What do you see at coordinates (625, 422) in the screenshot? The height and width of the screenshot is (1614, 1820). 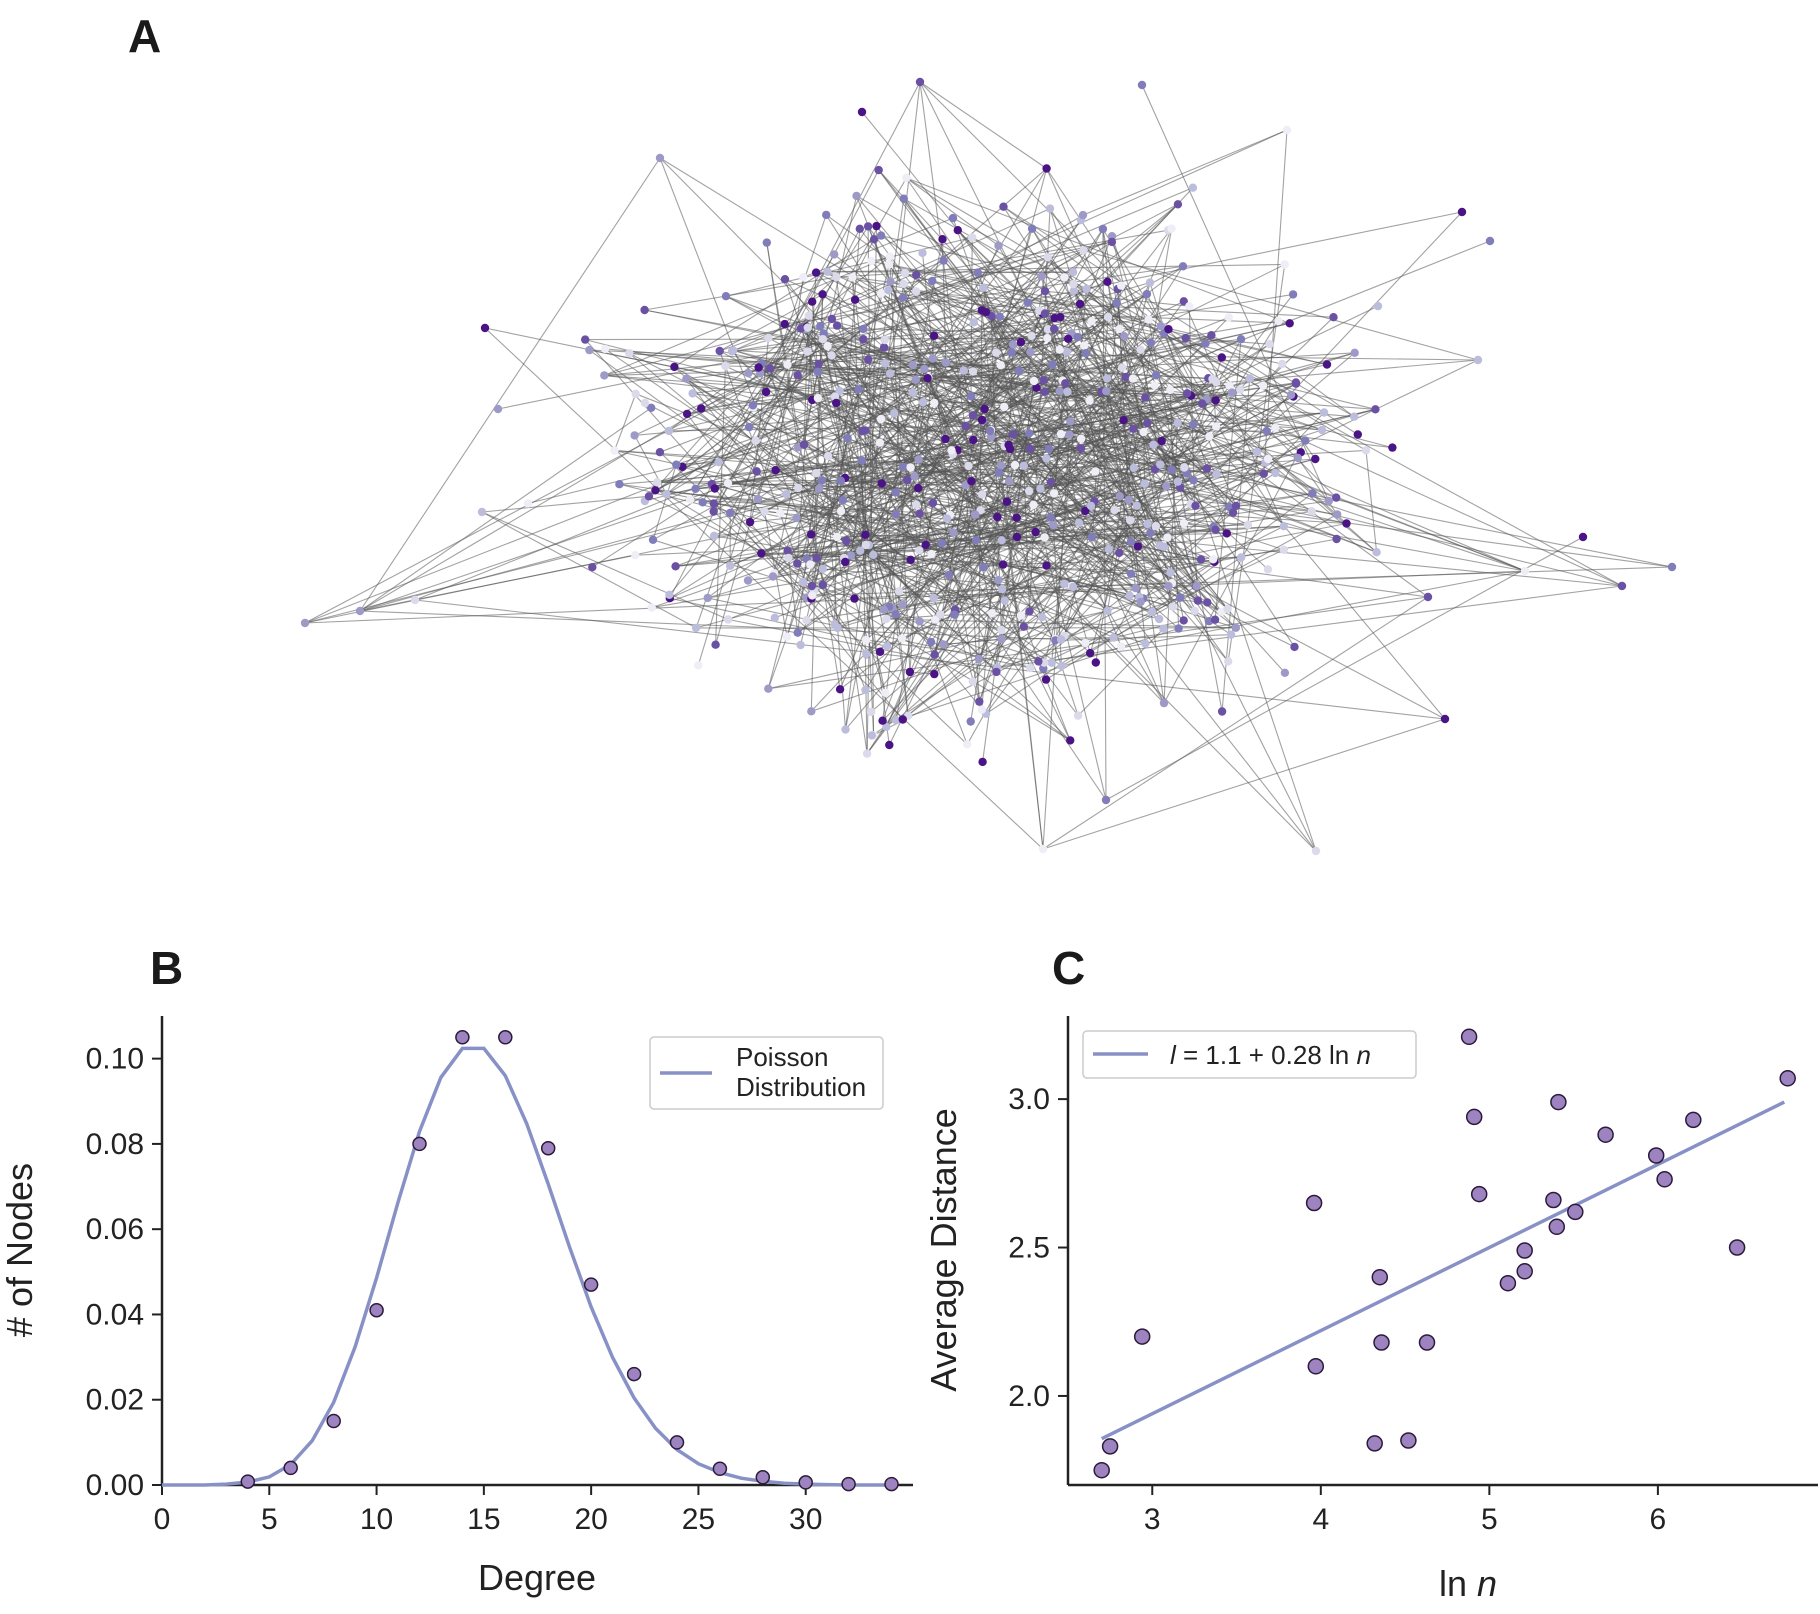 I see `network-edge` at bounding box center [625, 422].